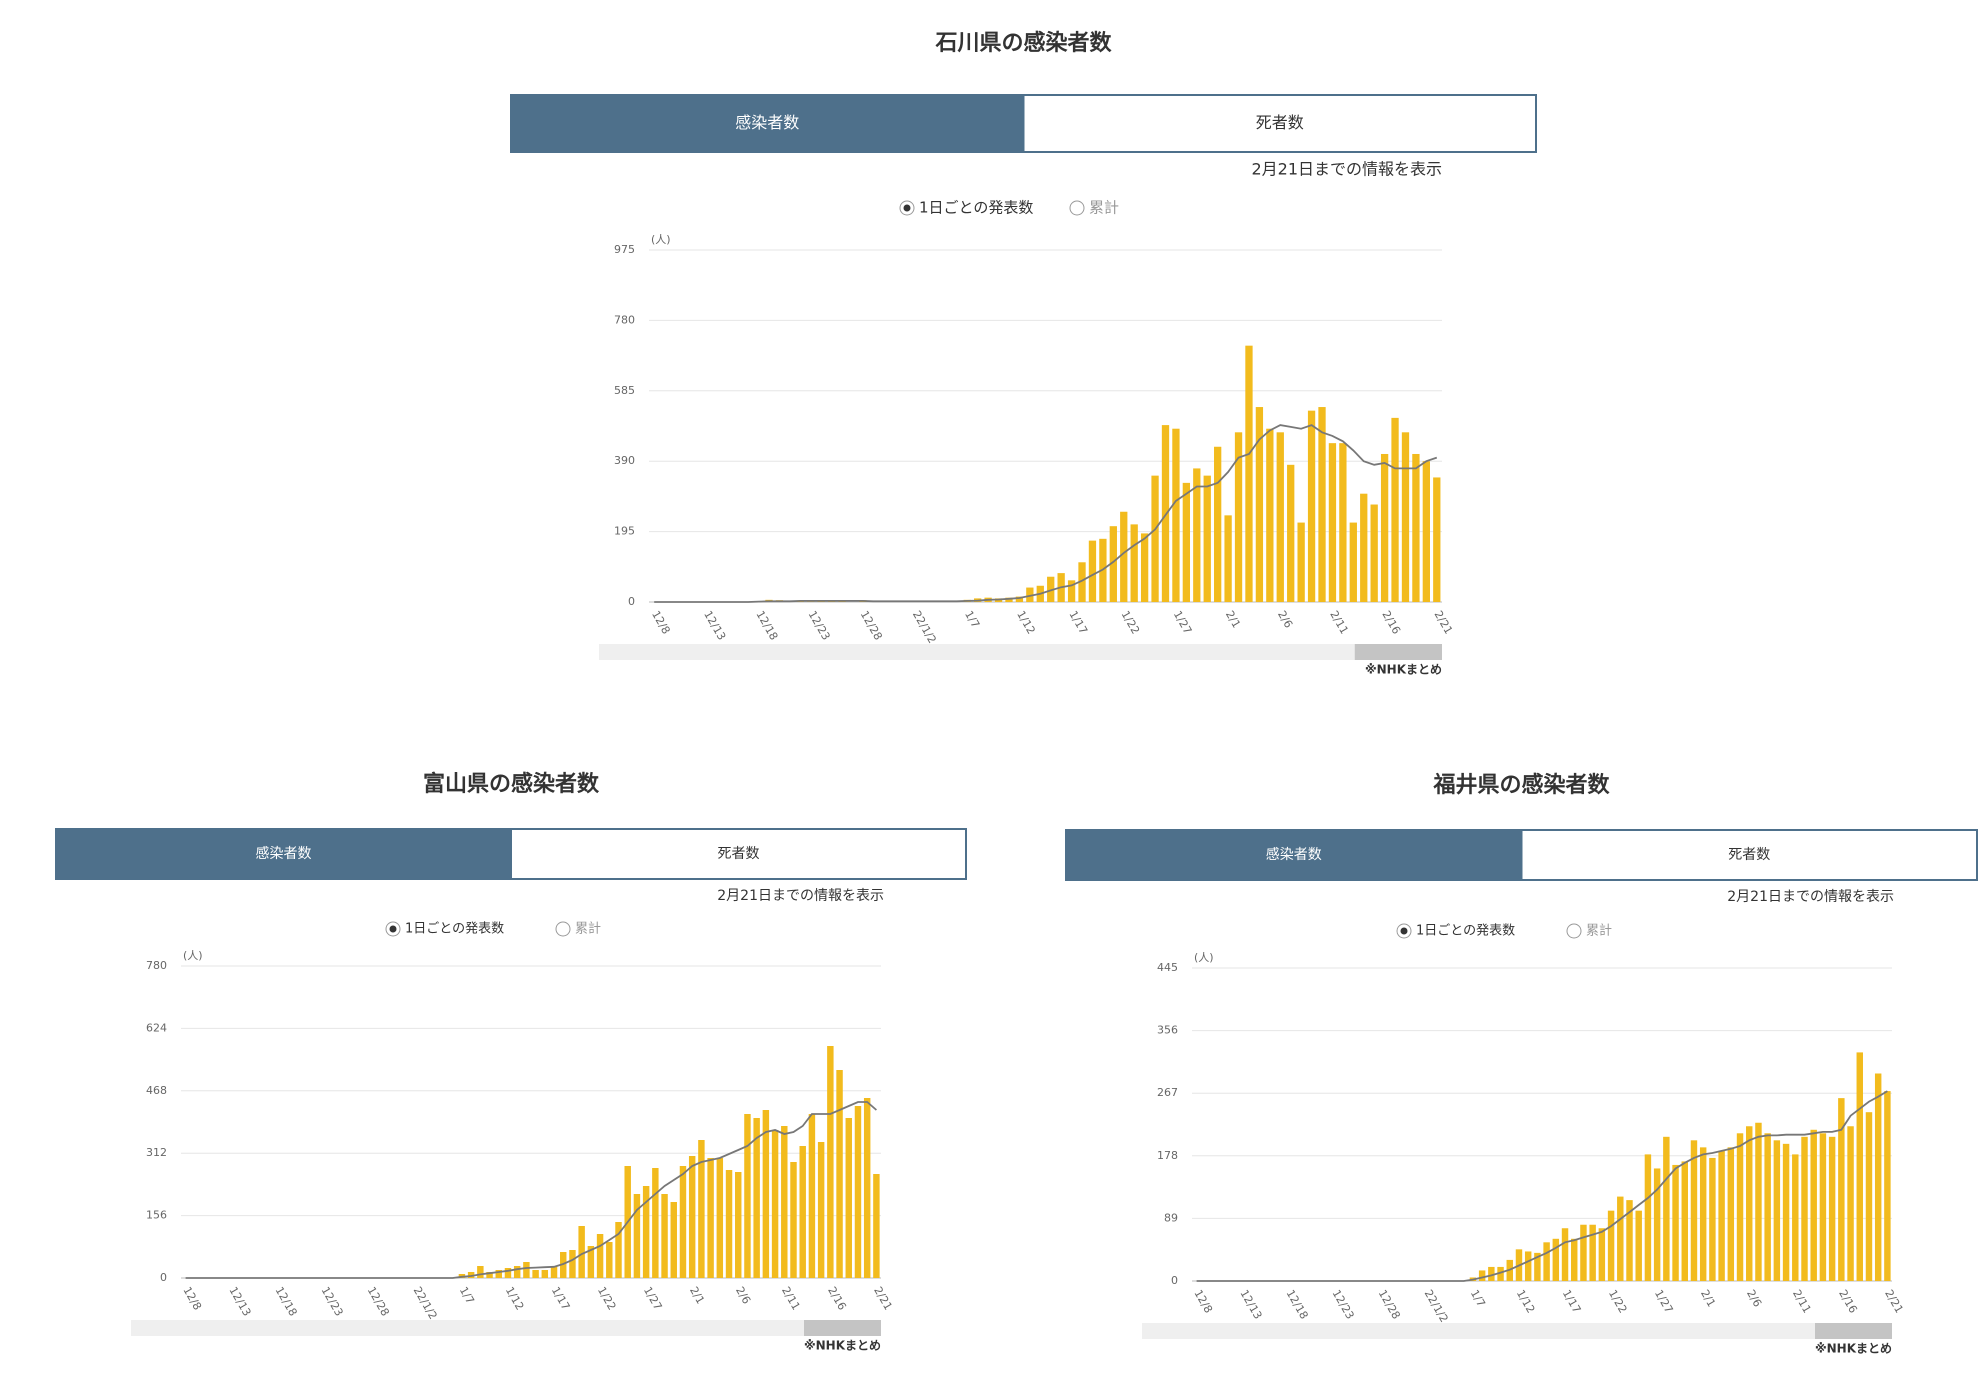  I want to click on y-tick-label: 468, so click(156, 1090).